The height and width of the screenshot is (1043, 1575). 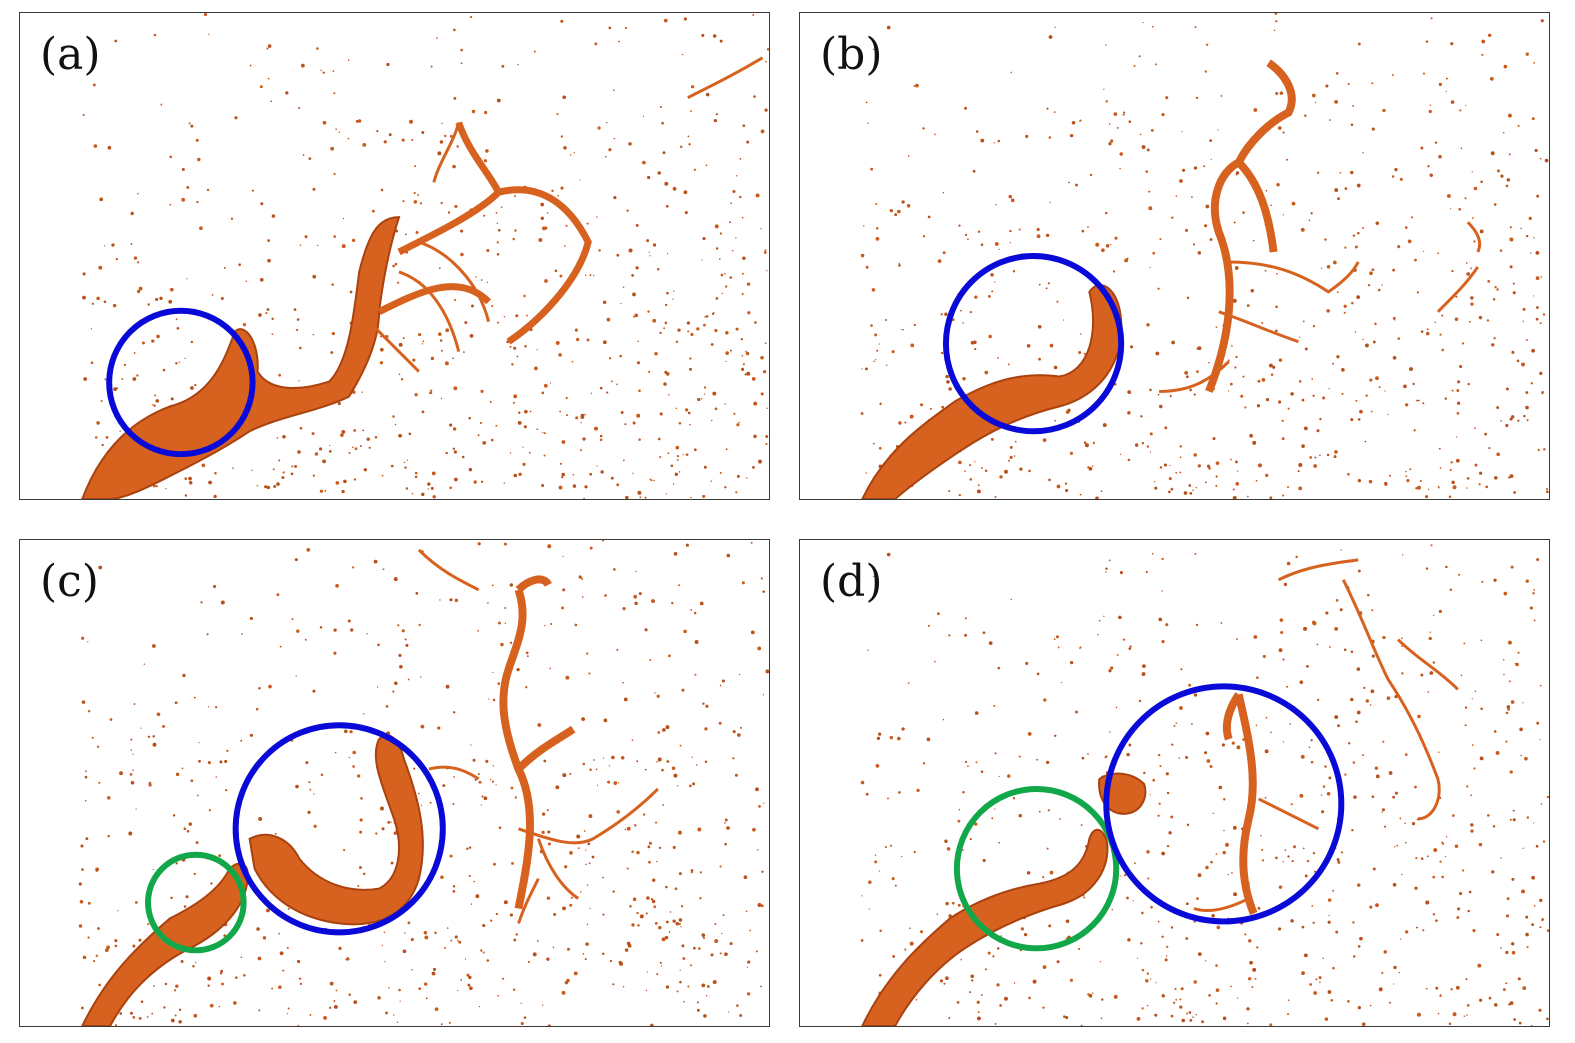 What do you see at coordinates (70, 54) in the screenshot?
I see `panel-label: (a)` at bounding box center [70, 54].